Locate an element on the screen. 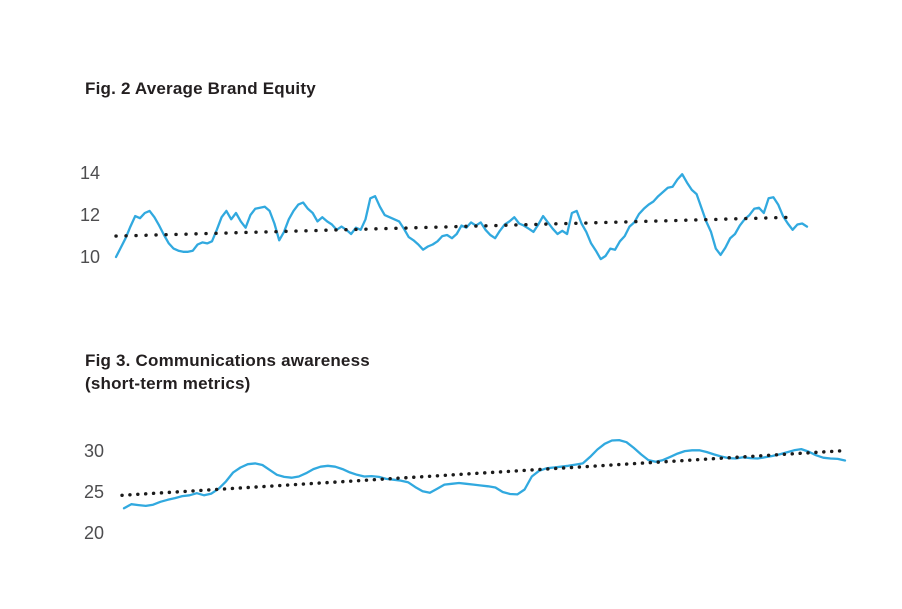  y-tick-label: 25 is located at coordinates (93, 492).